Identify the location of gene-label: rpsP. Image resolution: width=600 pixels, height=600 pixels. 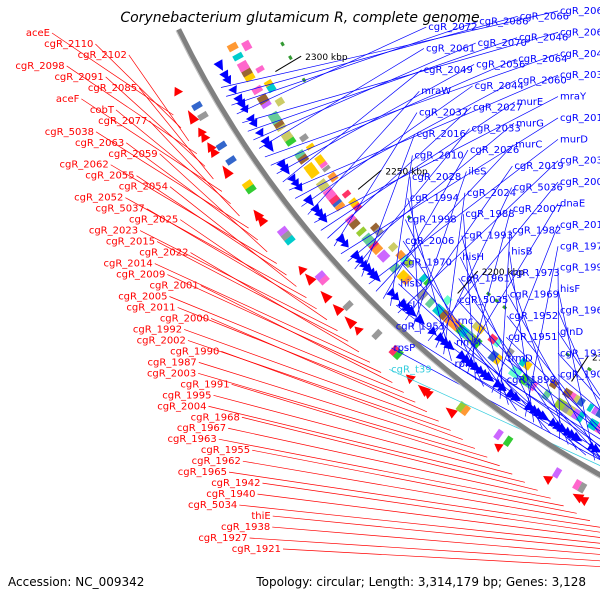
(404, 348).